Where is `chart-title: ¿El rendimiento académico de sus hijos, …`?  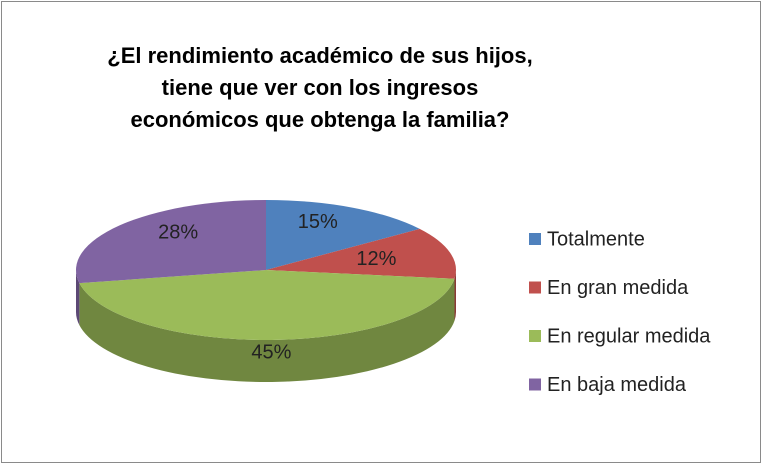
chart-title: ¿El rendimiento académico de sus hijos, … is located at coordinates (320, 87).